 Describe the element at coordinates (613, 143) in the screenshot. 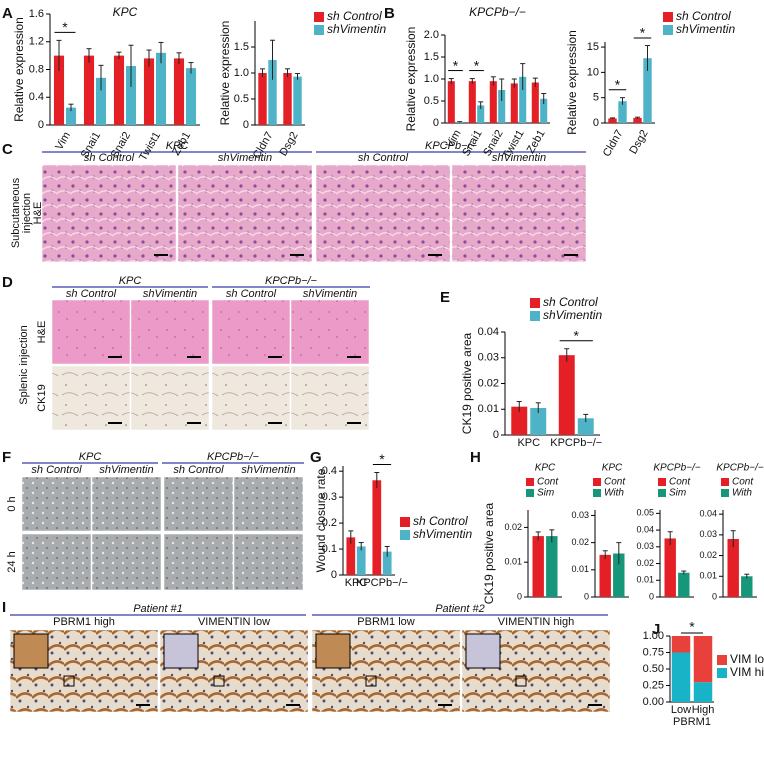

I see `x-tick-label: Cldn7` at that location.